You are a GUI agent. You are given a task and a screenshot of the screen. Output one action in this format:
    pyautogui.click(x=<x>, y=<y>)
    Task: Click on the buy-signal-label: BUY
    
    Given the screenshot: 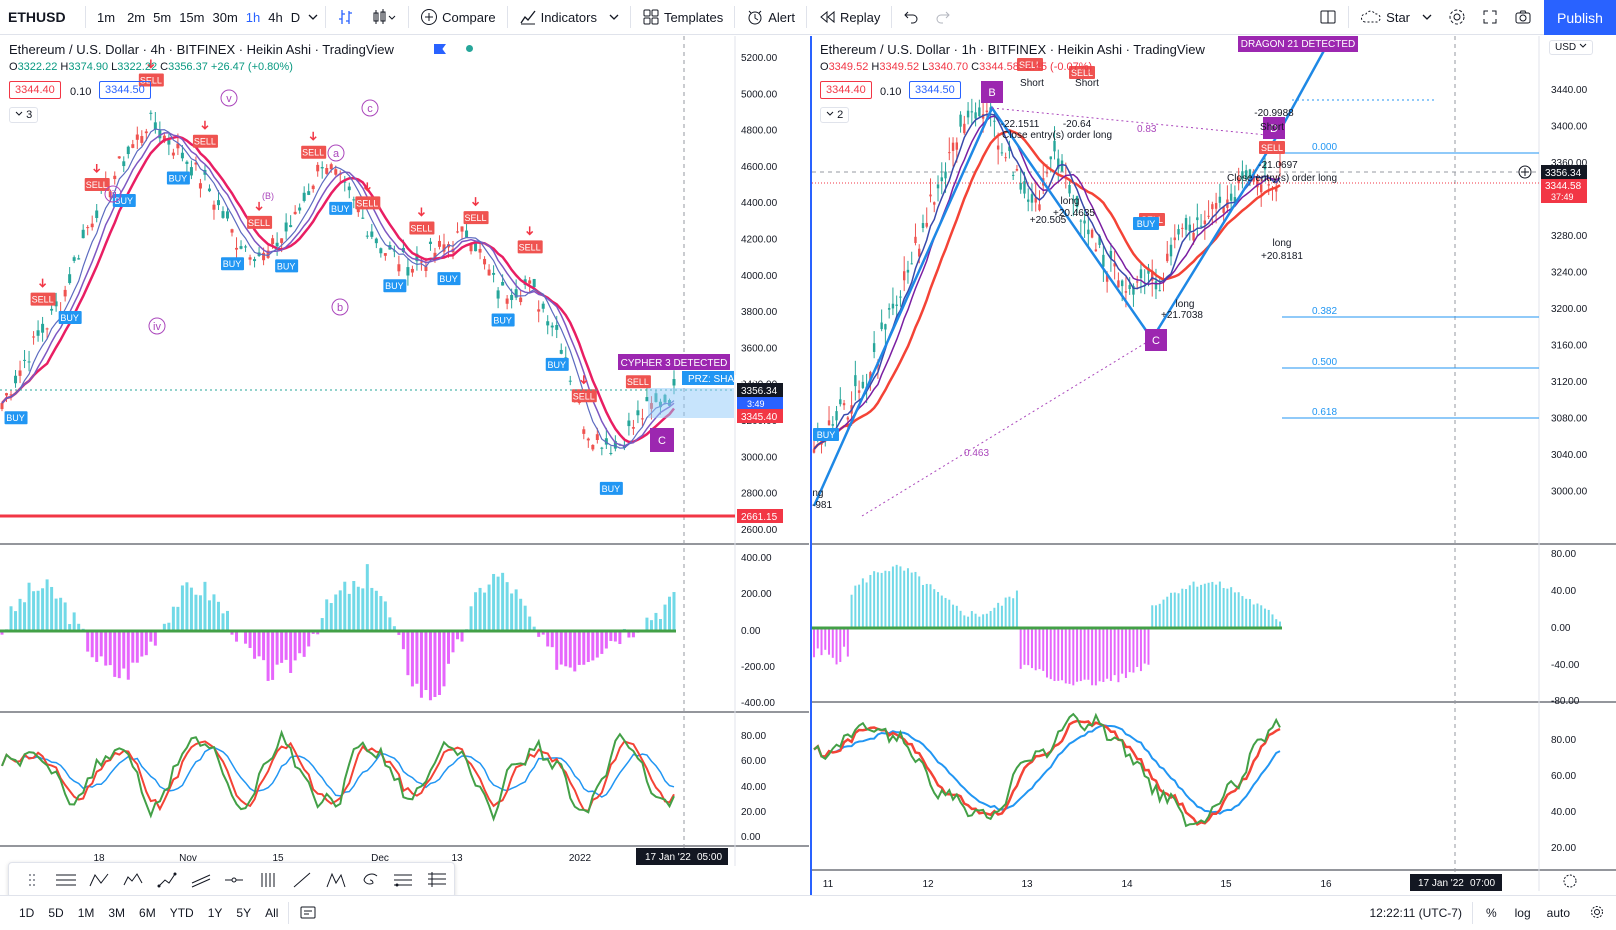 What is the action you would take?
    pyautogui.click(x=15, y=418)
    